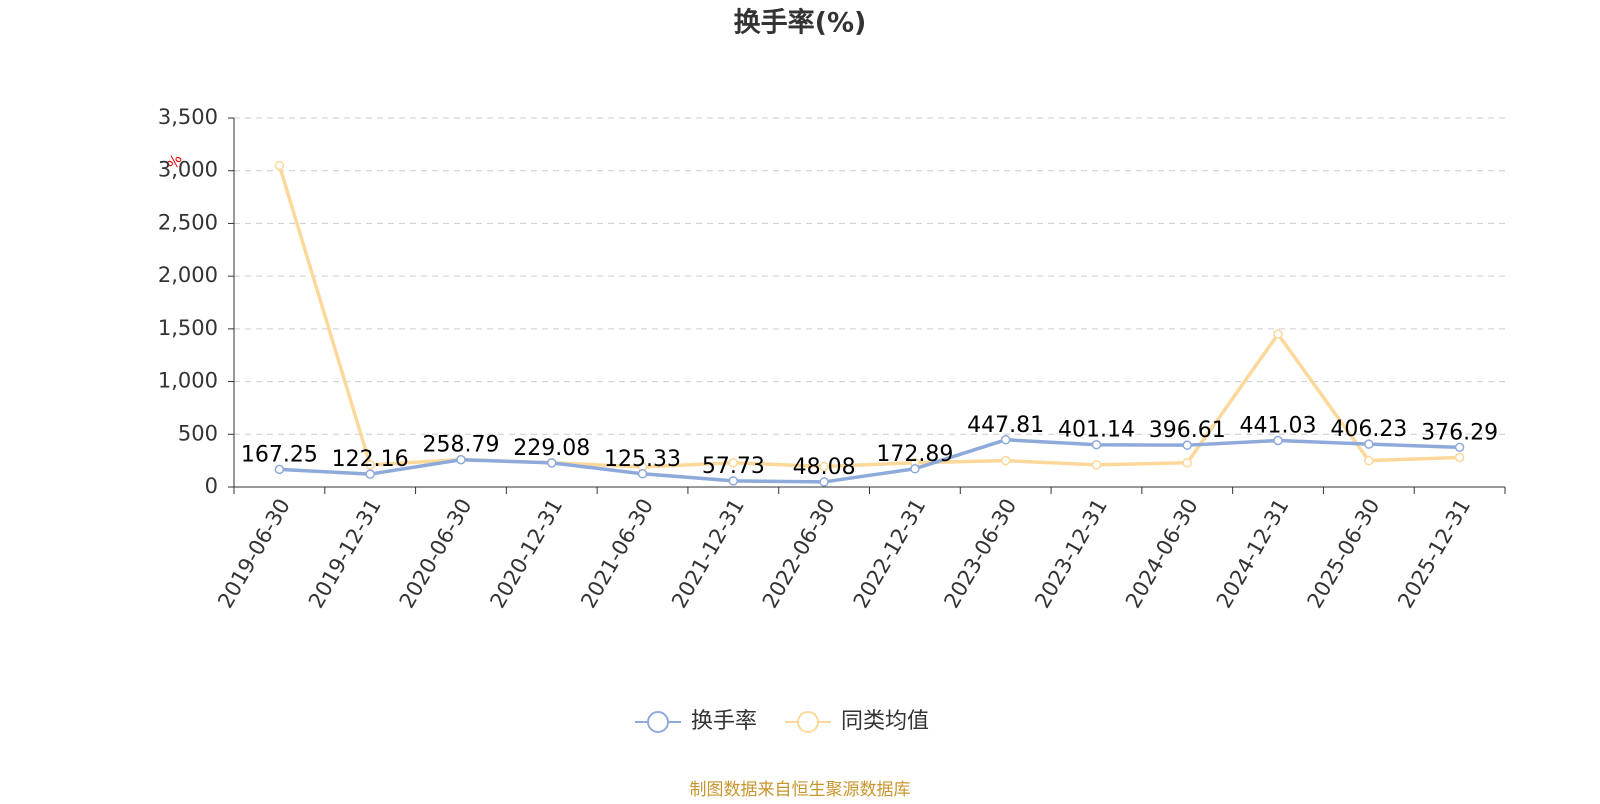 This screenshot has height=804, width=1600. I want to click on data-label: 57.73, so click(733, 466).